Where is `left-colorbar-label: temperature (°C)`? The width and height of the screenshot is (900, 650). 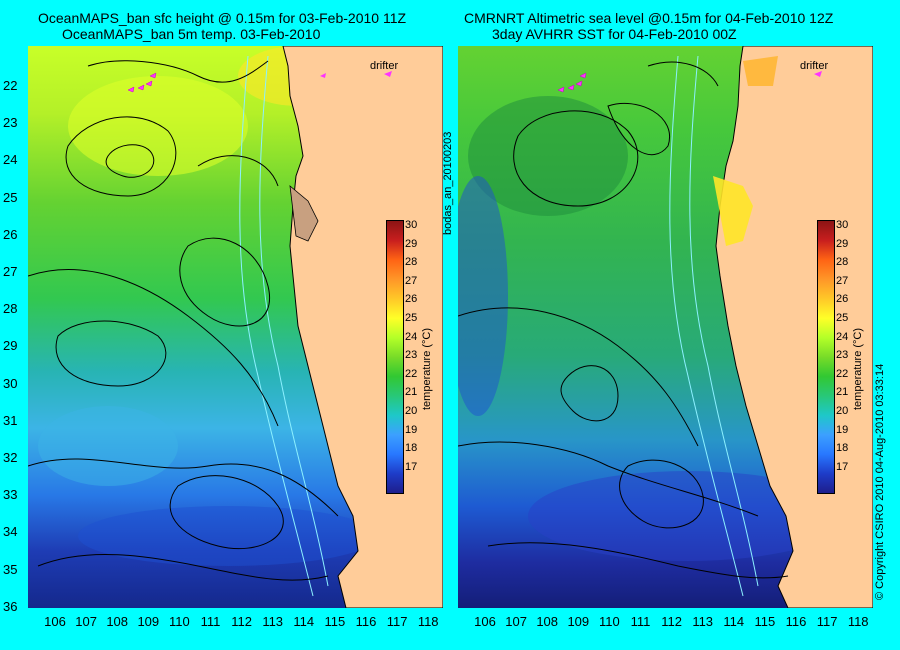 left-colorbar-label: temperature (°C) is located at coordinates (427, 368).